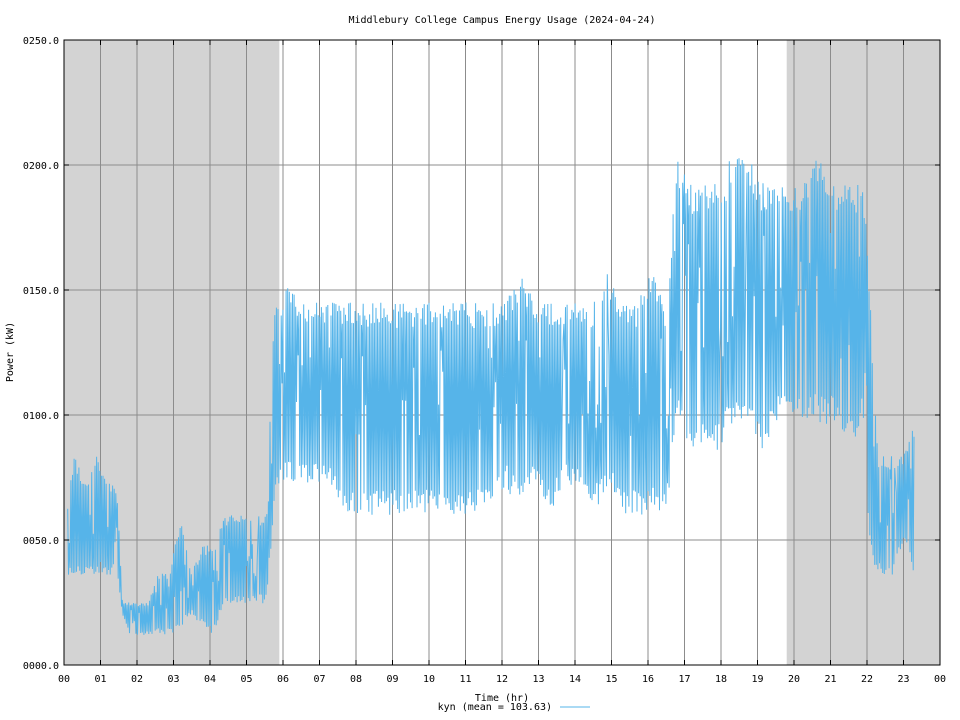  What do you see at coordinates (611, 679) in the screenshot?
I see `x-tick-label: 15` at bounding box center [611, 679].